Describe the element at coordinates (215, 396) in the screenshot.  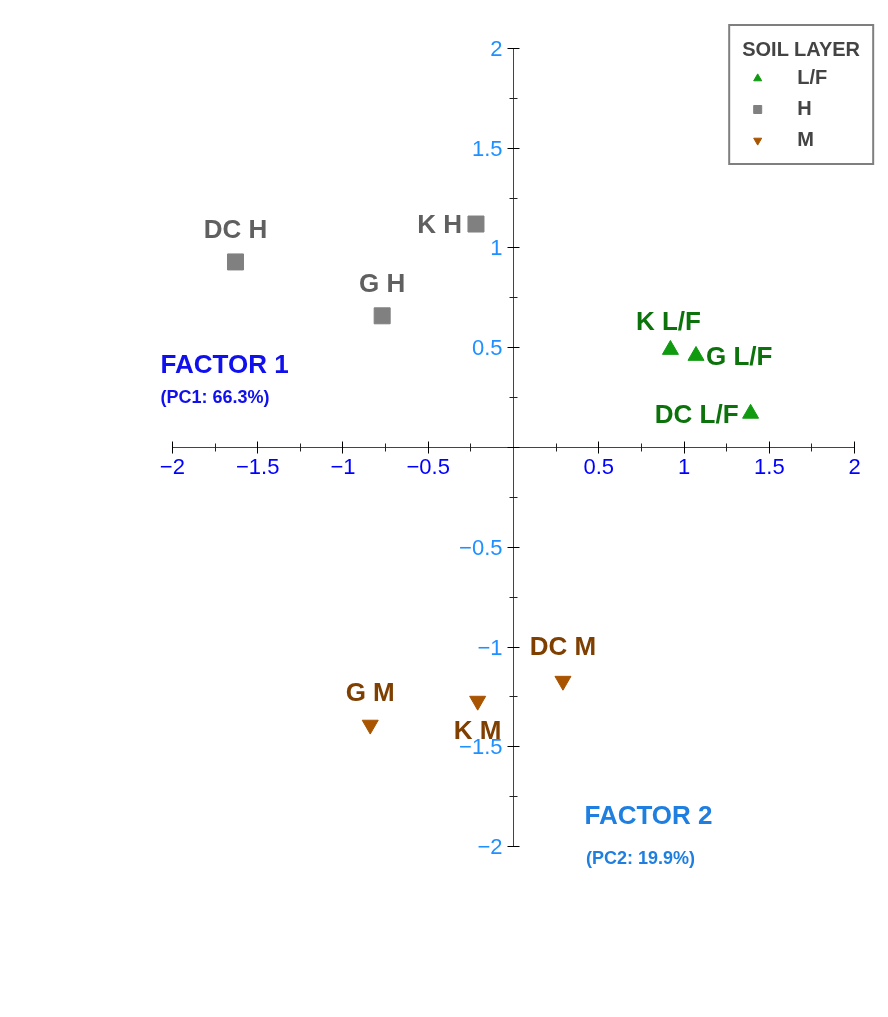
I see `annotation: (PC1: 66.3%)` at that location.